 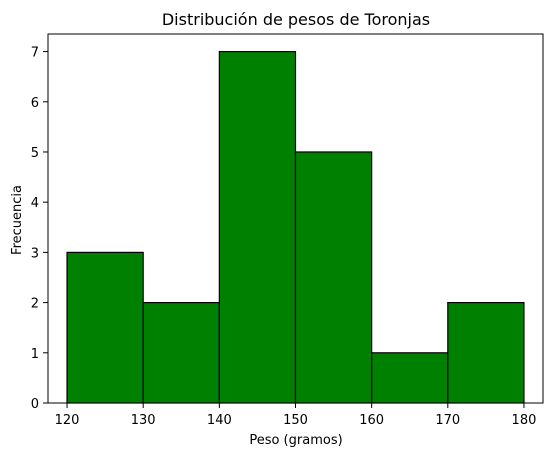 What do you see at coordinates (35, 253) in the screenshot?
I see `y-tick-label: 3` at bounding box center [35, 253].